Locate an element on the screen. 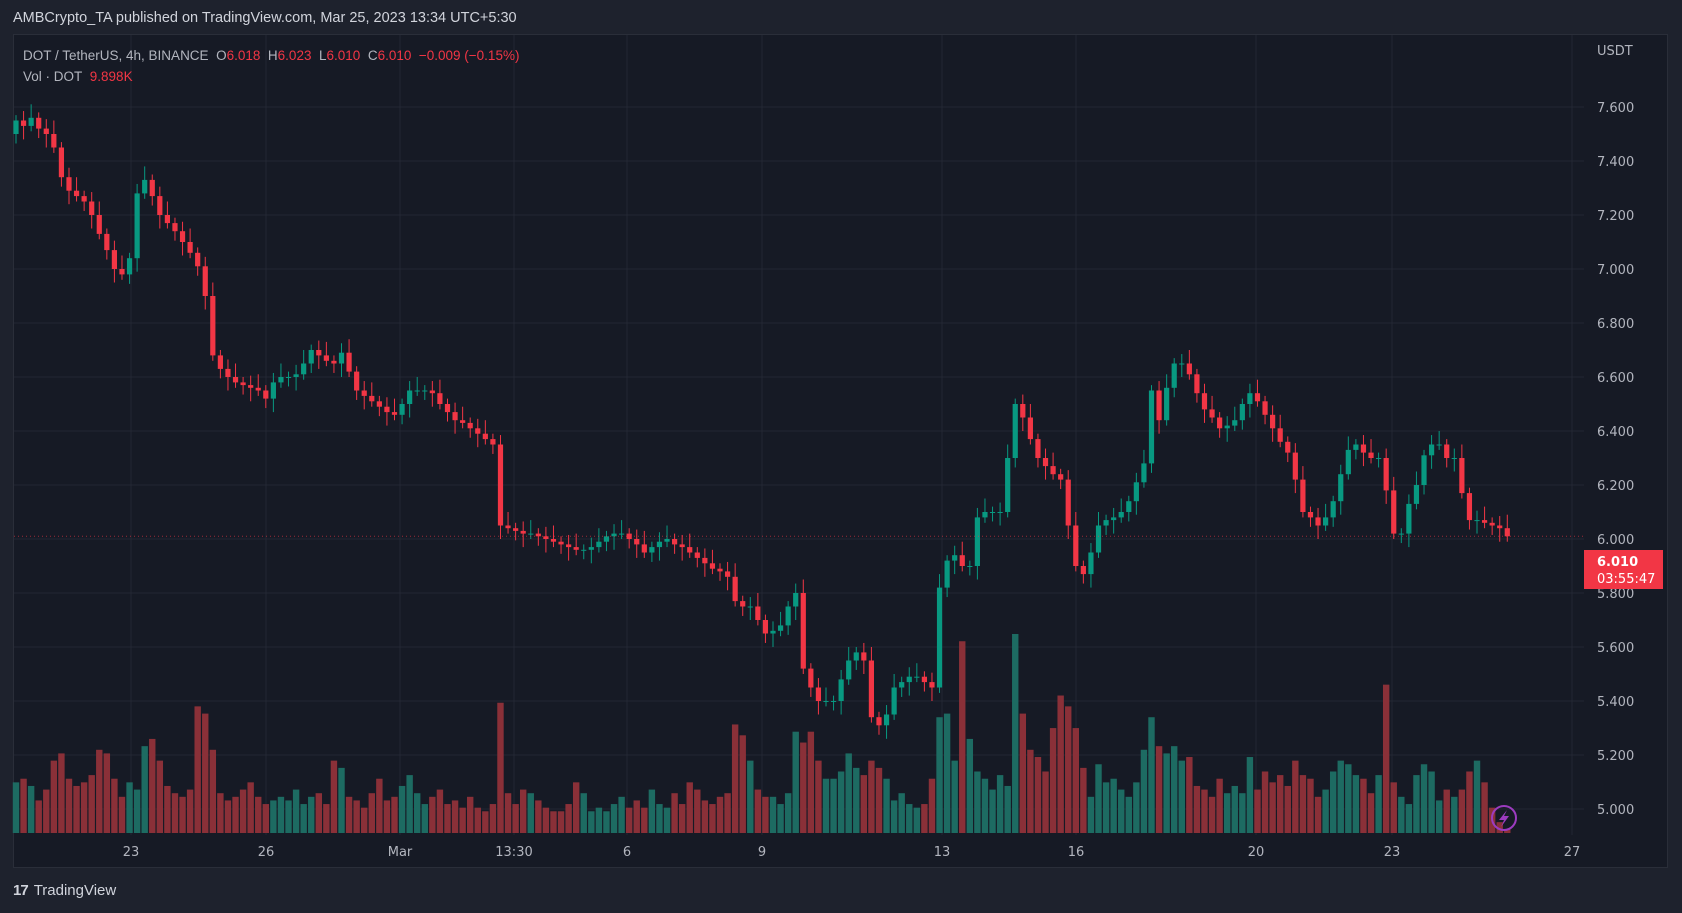 This screenshot has height=913, width=1682. price-tick-label: 7.600 is located at coordinates (1615, 108).